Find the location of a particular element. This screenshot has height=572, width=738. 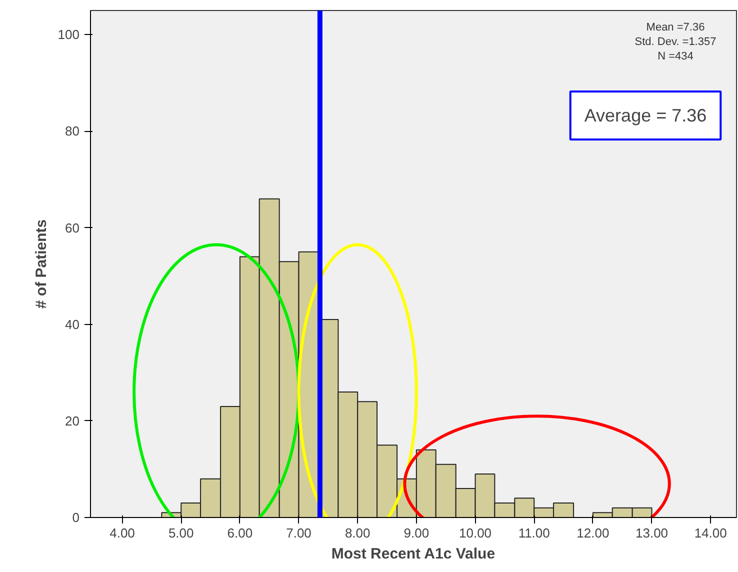

y-axis-title: # of Patients is located at coordinates (41, 264).